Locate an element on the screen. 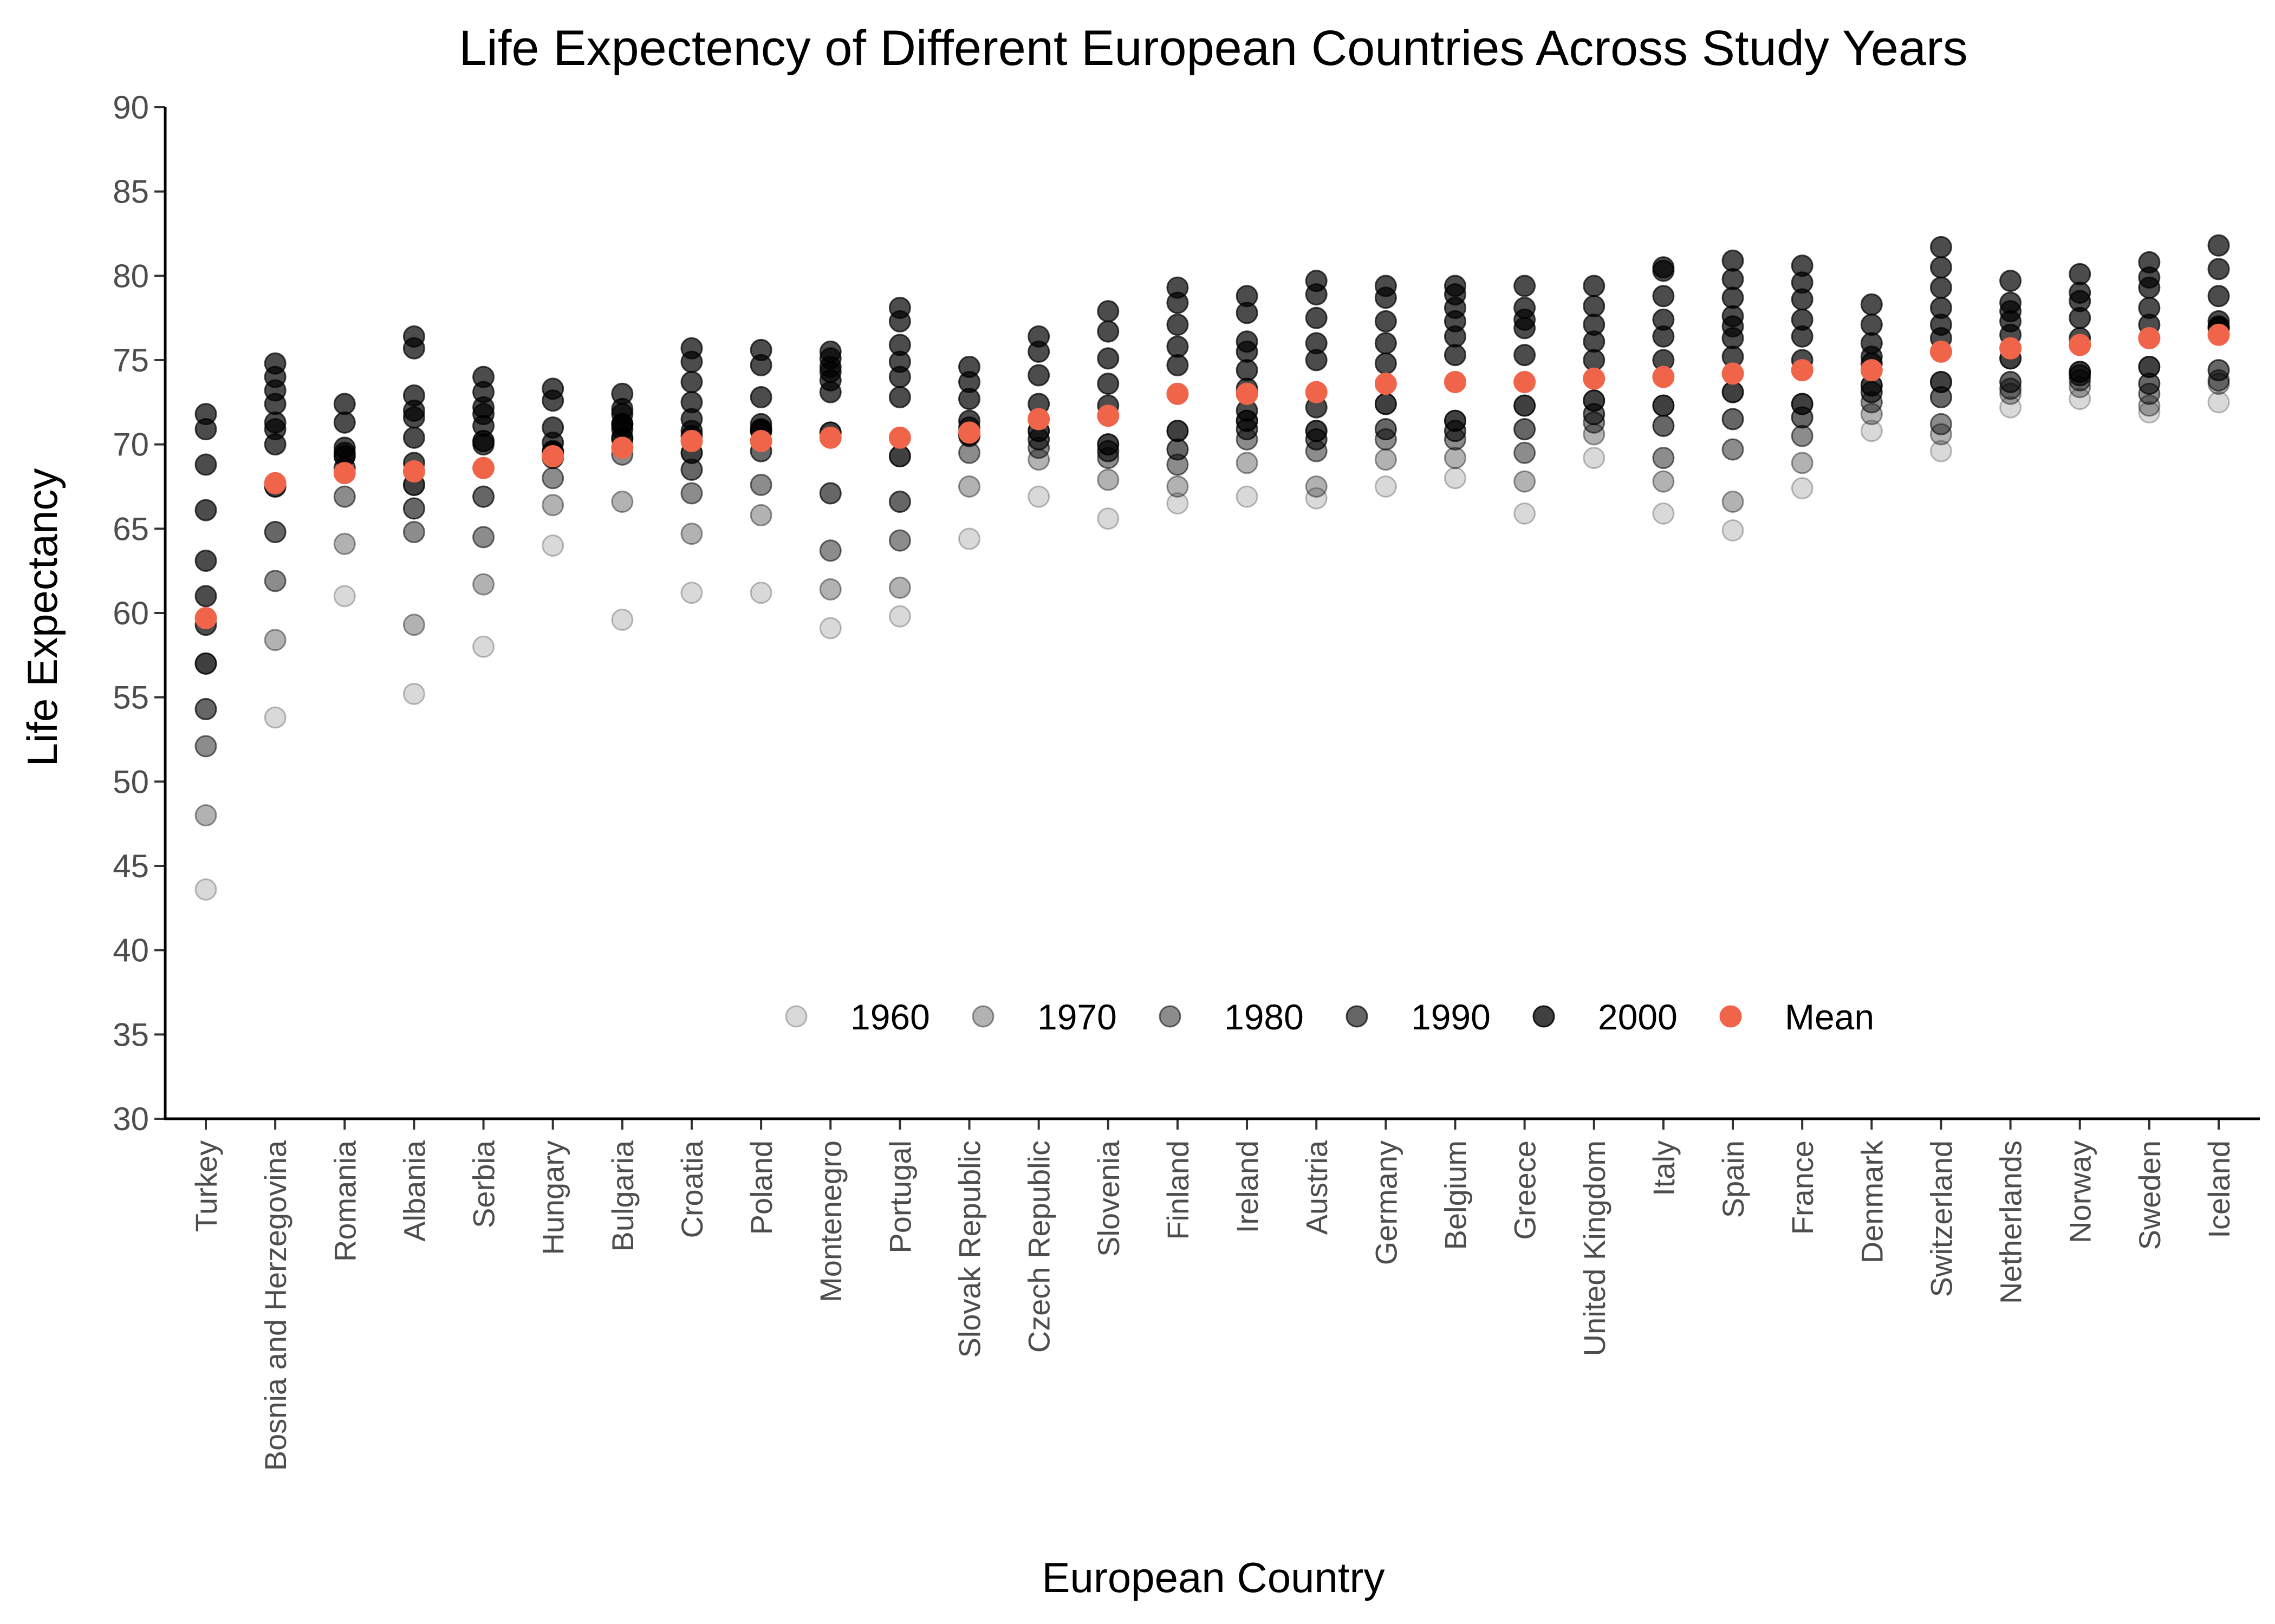  x-tick-label: Poland is located at coordinates (761, 1187).